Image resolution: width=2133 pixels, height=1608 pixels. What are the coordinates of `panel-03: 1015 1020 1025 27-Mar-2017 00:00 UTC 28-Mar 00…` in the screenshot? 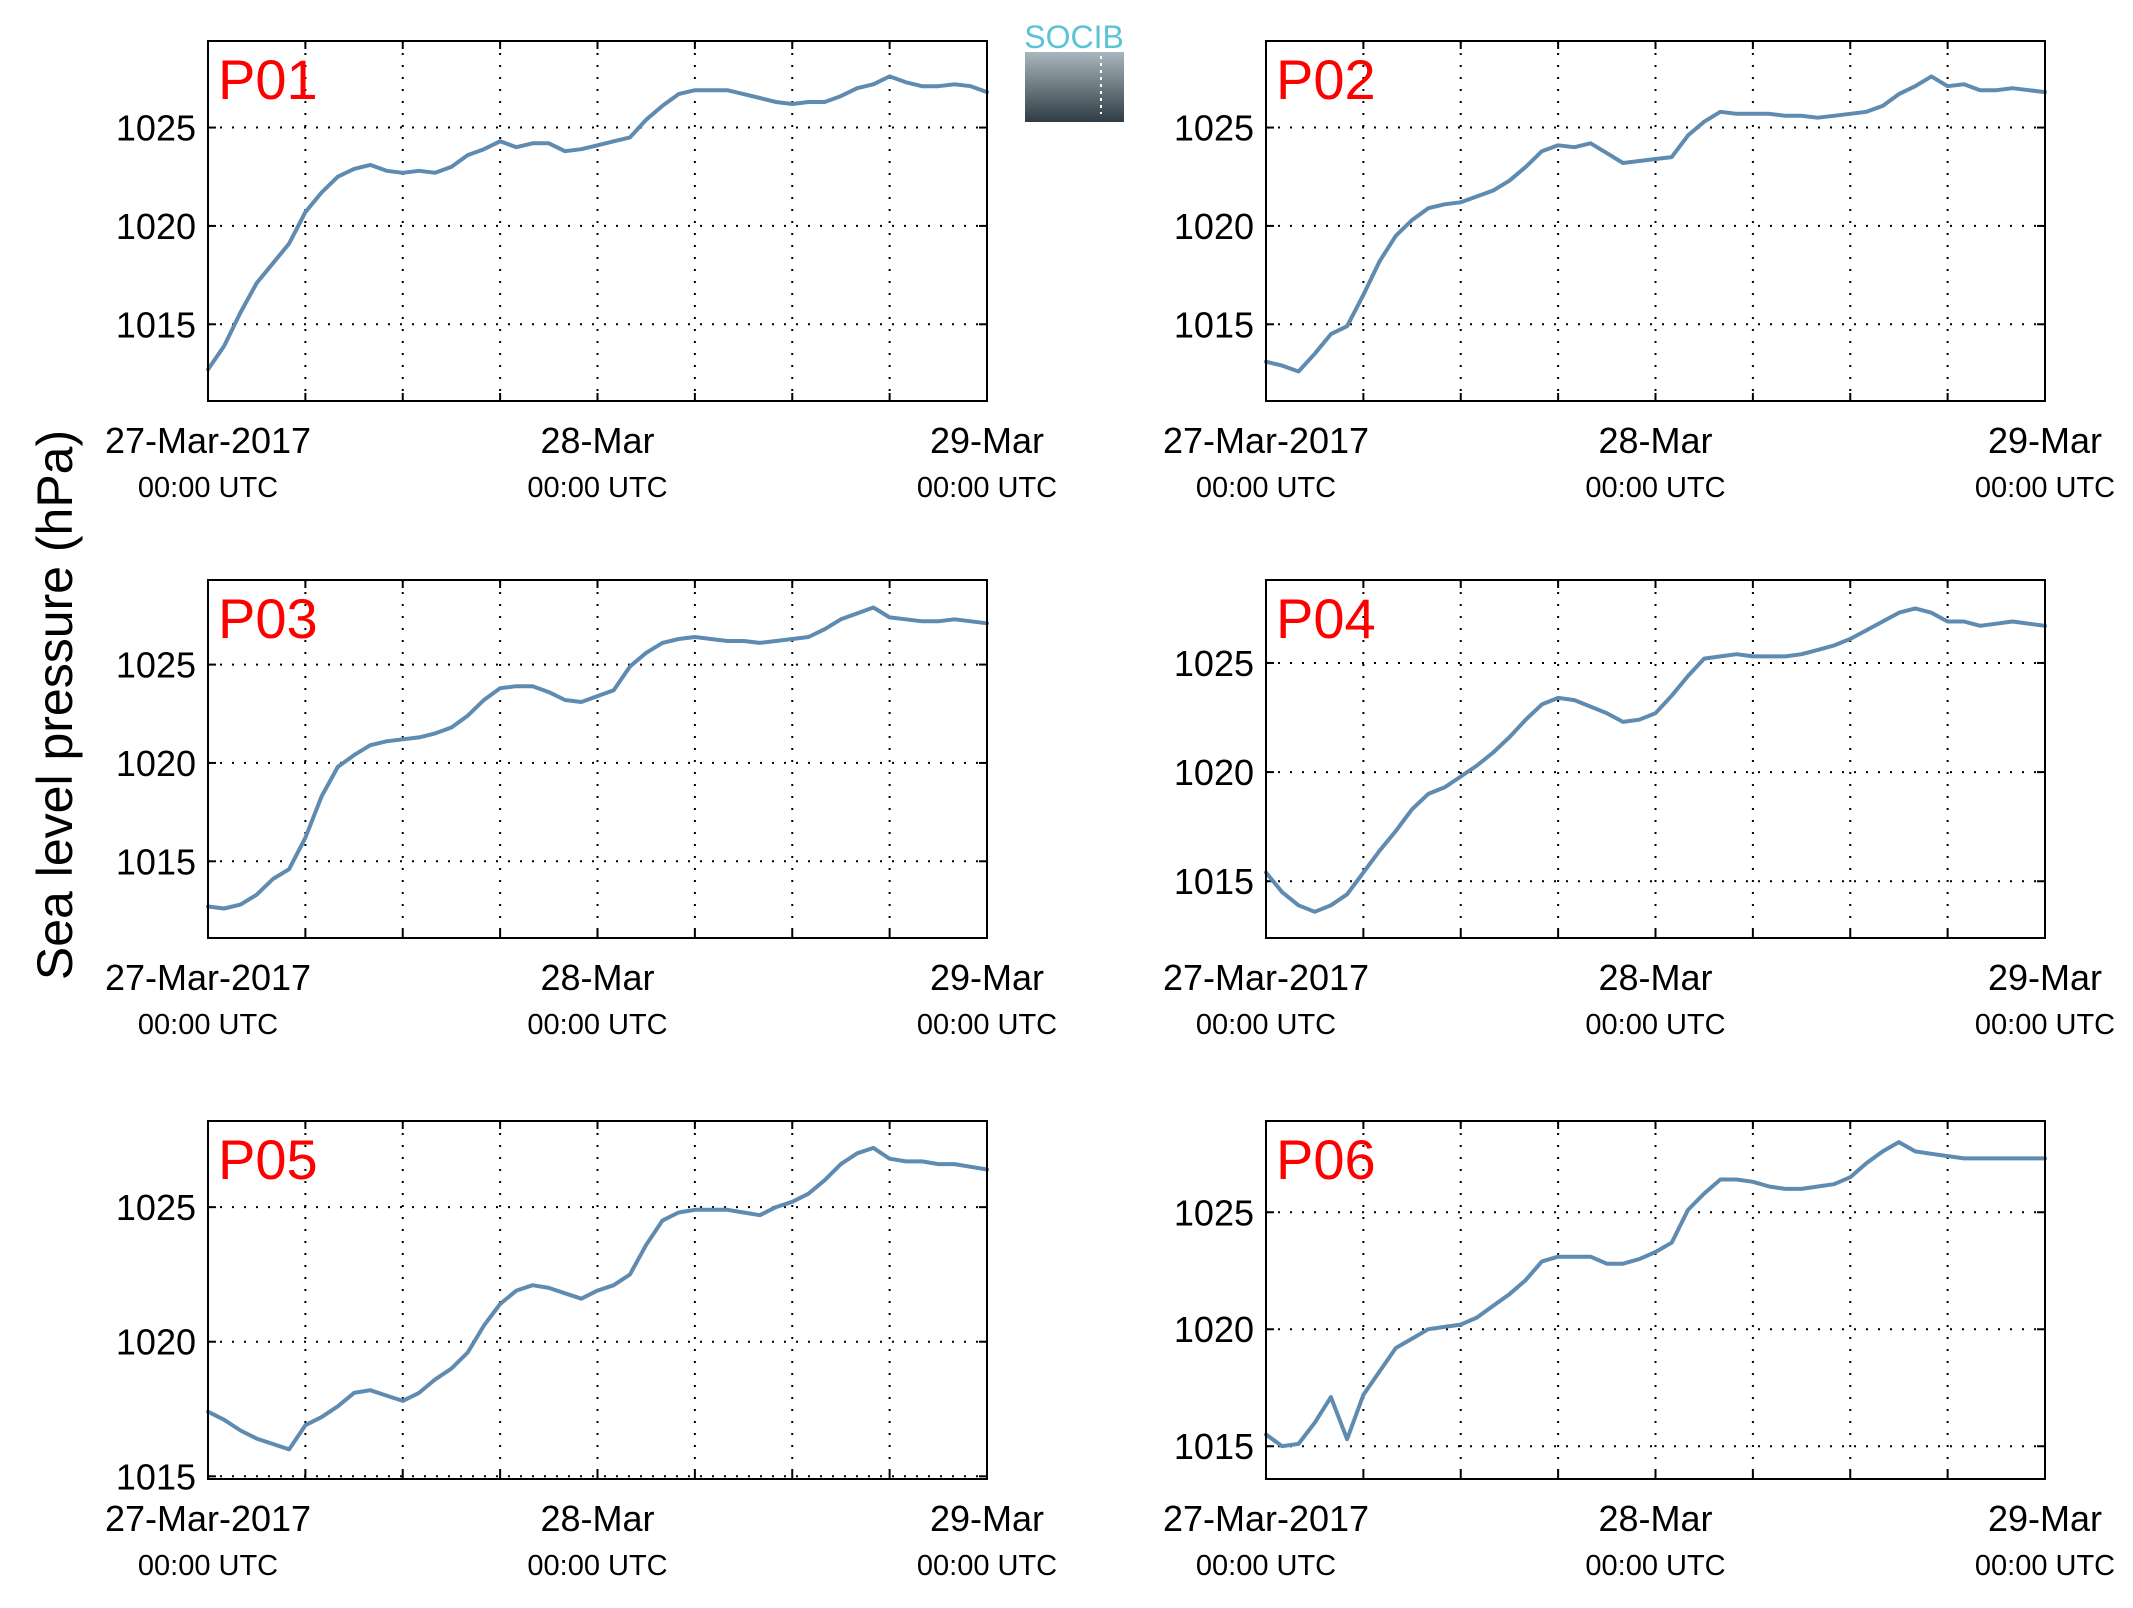 It's located at (581, 810).